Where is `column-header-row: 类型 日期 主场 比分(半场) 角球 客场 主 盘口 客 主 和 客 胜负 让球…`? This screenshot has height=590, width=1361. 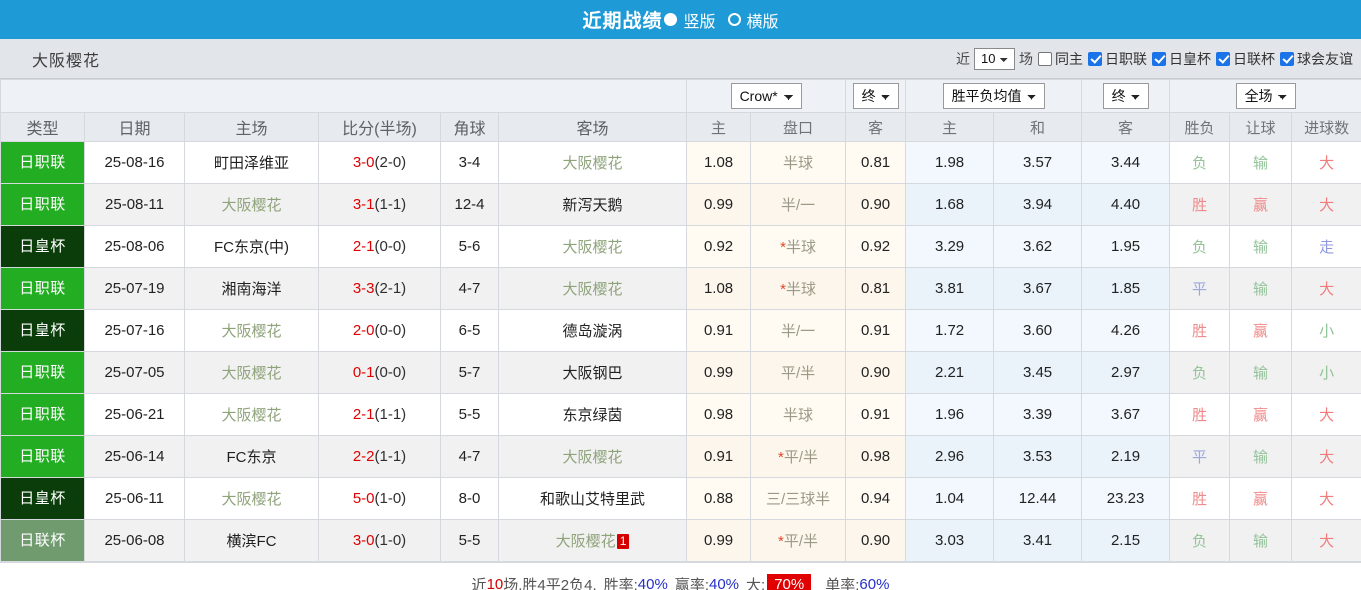
column-header-row: 类型 日期 主场 比分(半场) 角球 客场 主 盘口 客 主 和 客 胜负 让球… is located at coordinates (680, 127).